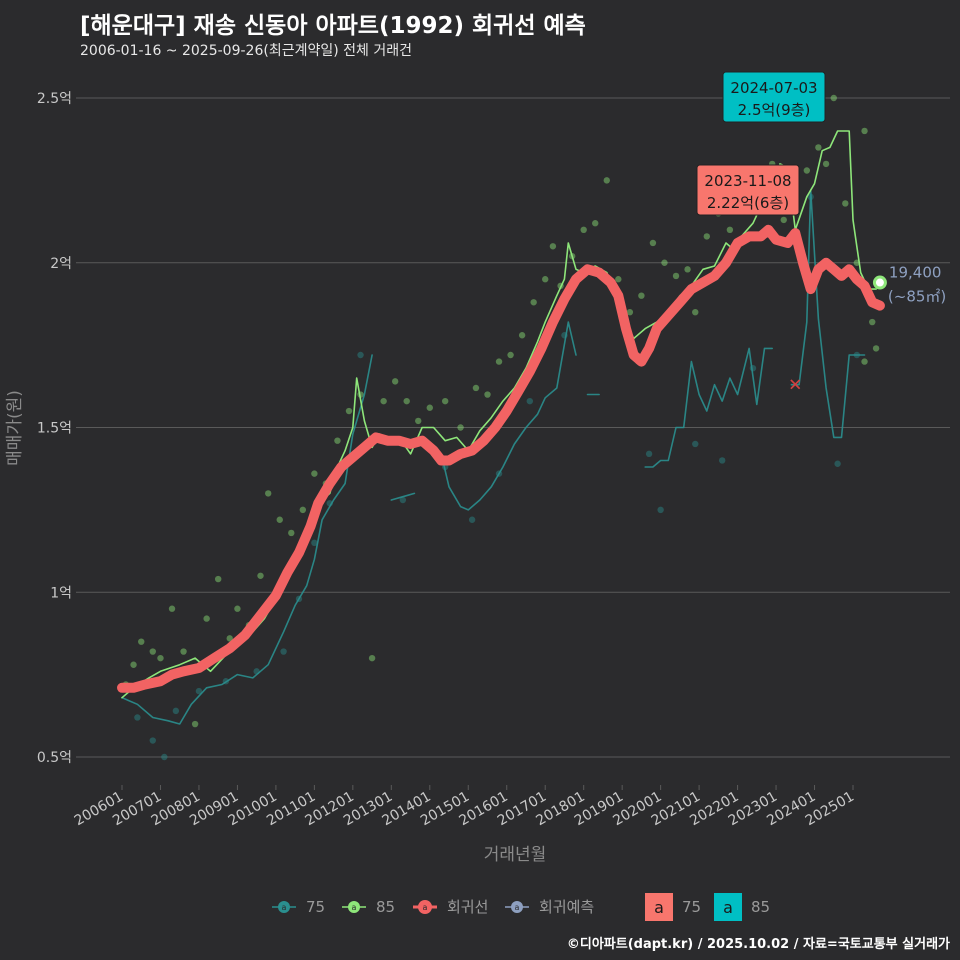 The height and width of the screenshot is (960, 960). What do you see at coordinates (54, 429) in the screenshot?
I see `y-tick-label: 1.5억` at bounding box center [54, 429].